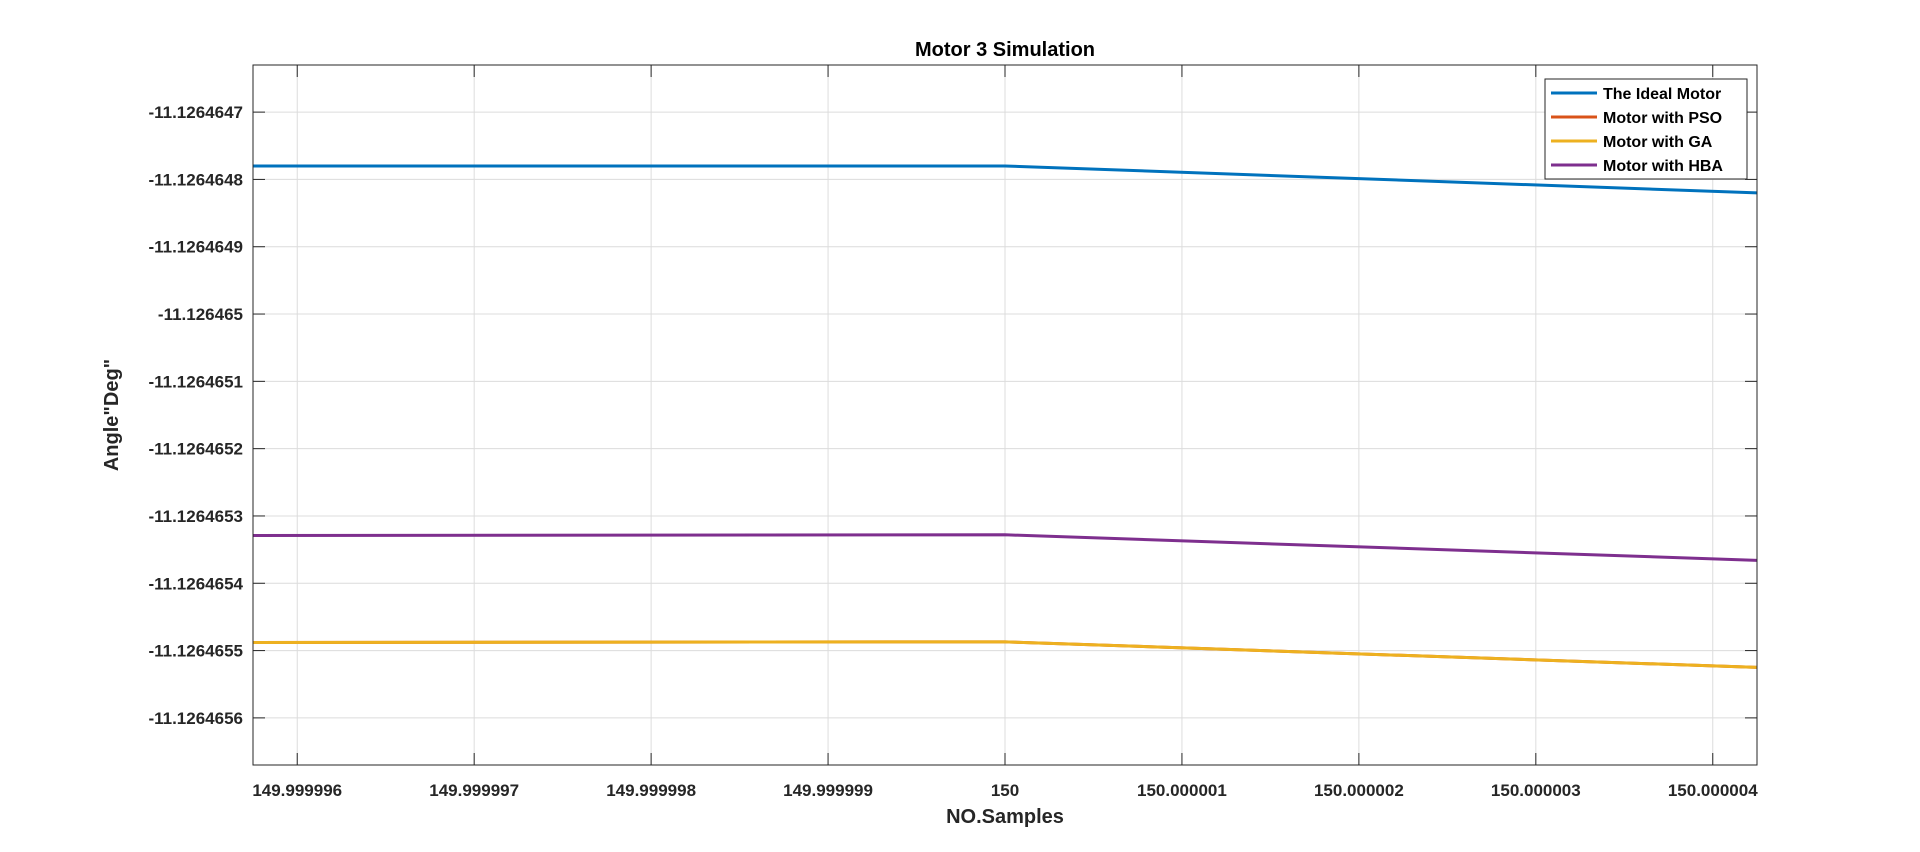  Describe the element at coordinates (828, 790) in the screenshot. I see `x-tick-label: 149.999999` at that location.